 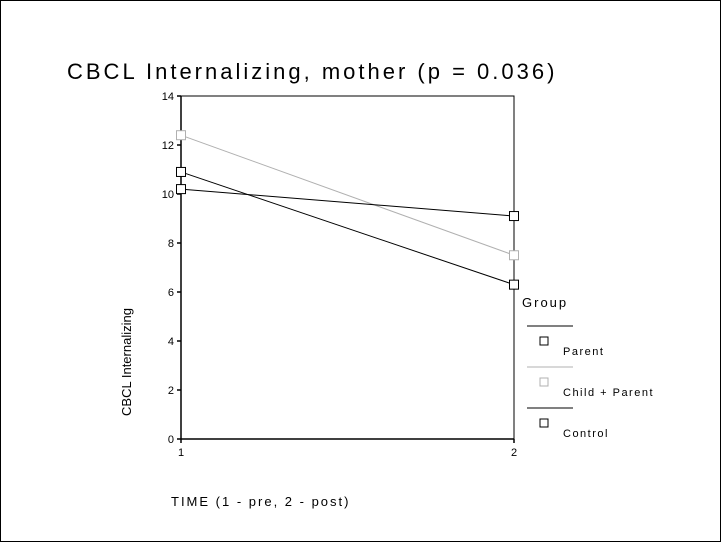 What do you see at coordinates (608, 393) in the screenshot?
I see `legend-label-1: Child + Parent` at bounding box center [608, 393].